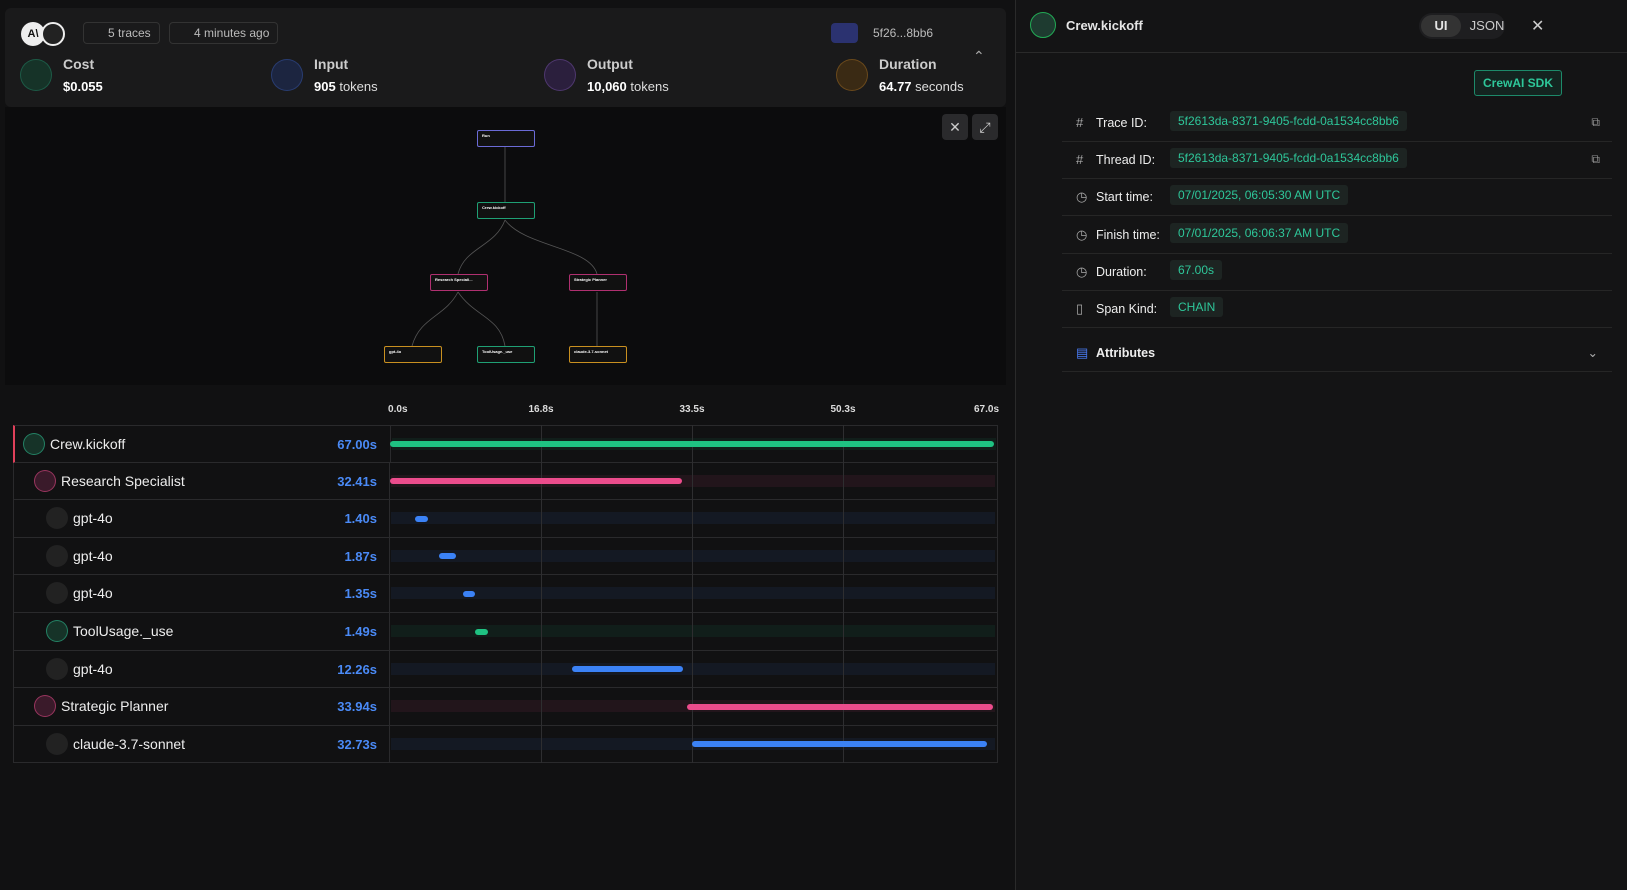 Image resolution: width=1627 pixels, height=890 pixels. I want to click on metric-number: $0.055, so click(83, 86).